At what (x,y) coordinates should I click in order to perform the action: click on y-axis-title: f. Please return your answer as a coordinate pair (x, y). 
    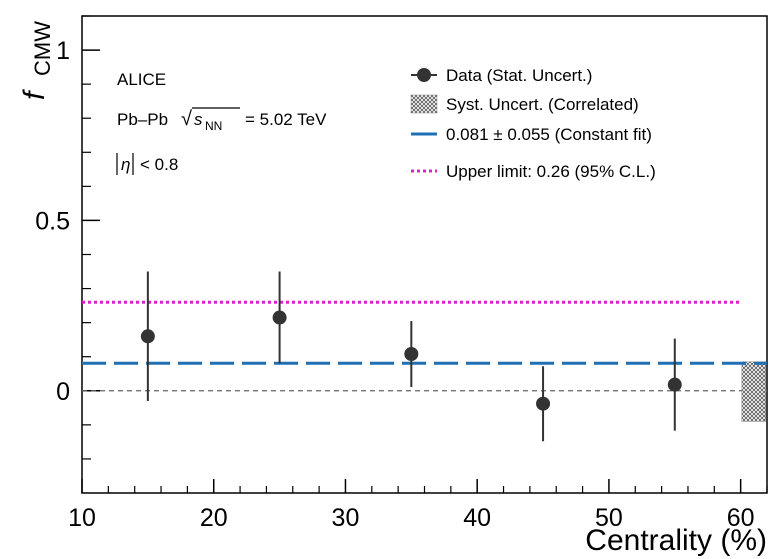
    Looking at the image, I should click on (34, 94).